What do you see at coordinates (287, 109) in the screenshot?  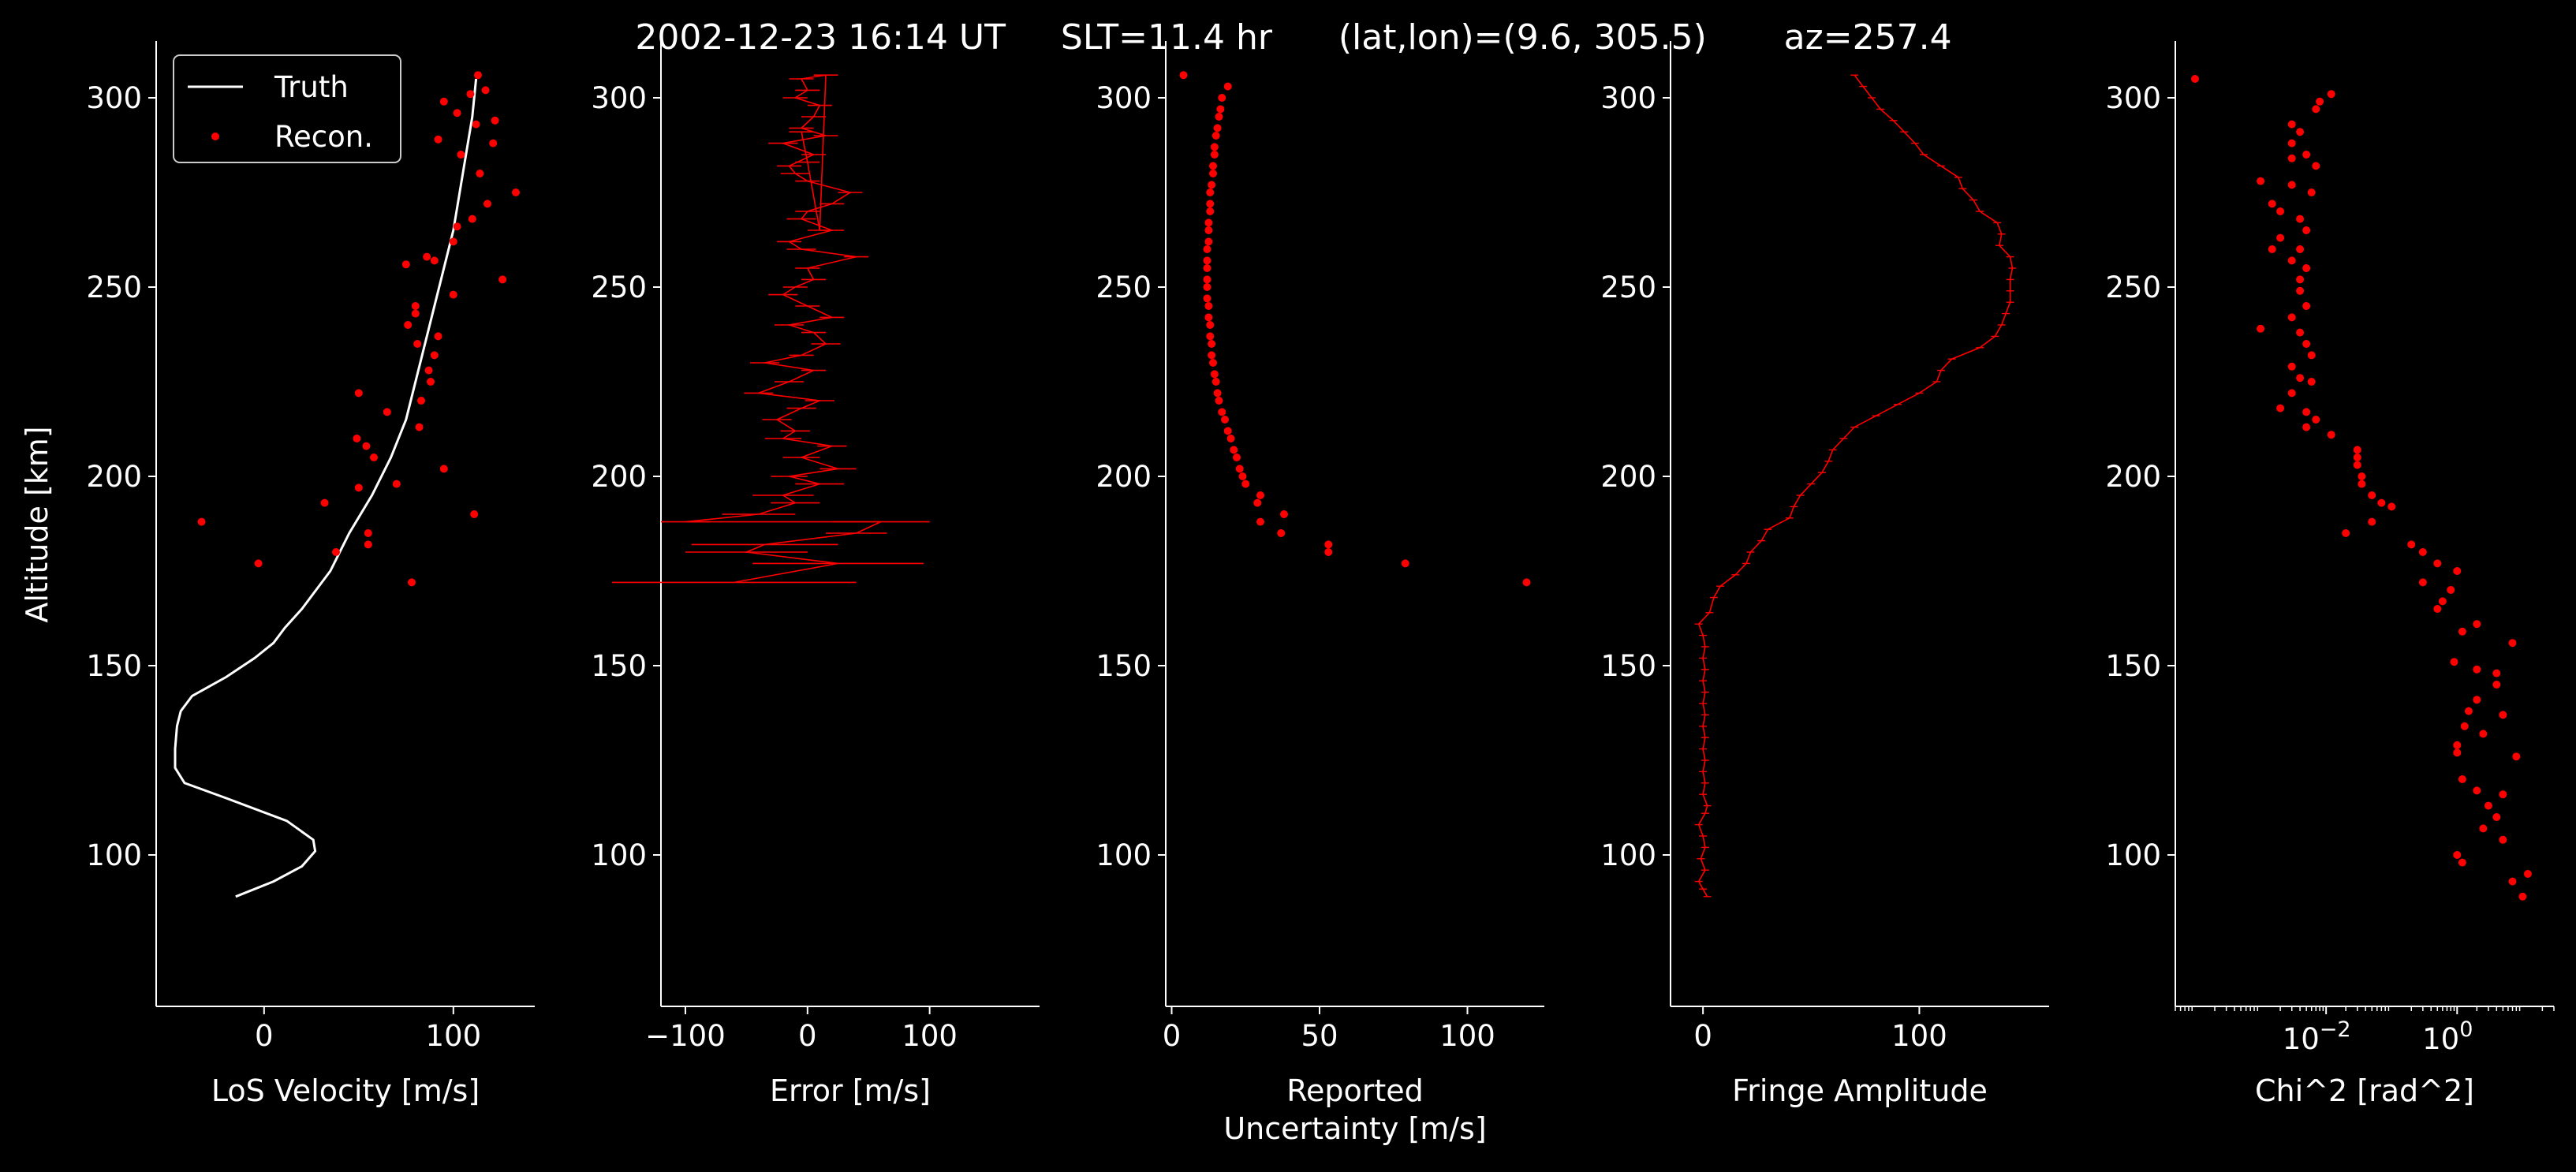 I see `legend: Truth Recon.` at bounding box center [287, 109].